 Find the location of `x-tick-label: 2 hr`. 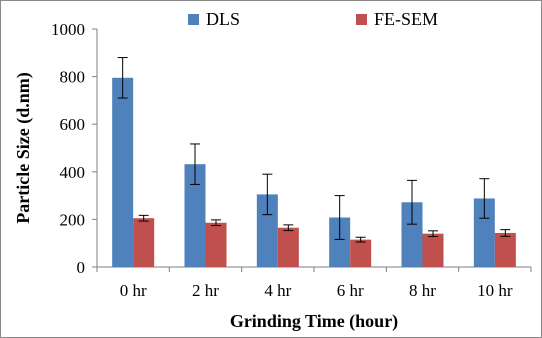

x-tick-label: 2 hr is located at coordinates (205, 290).